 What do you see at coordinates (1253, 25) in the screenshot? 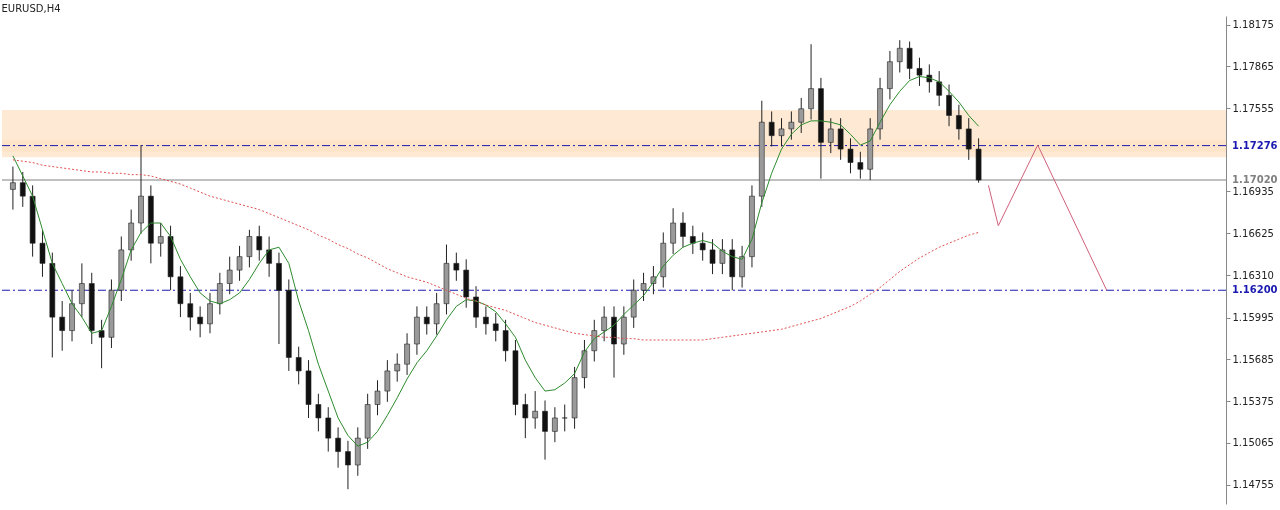
I see `y-tick-label: 1.18175` at bounding box center [1253, 25].